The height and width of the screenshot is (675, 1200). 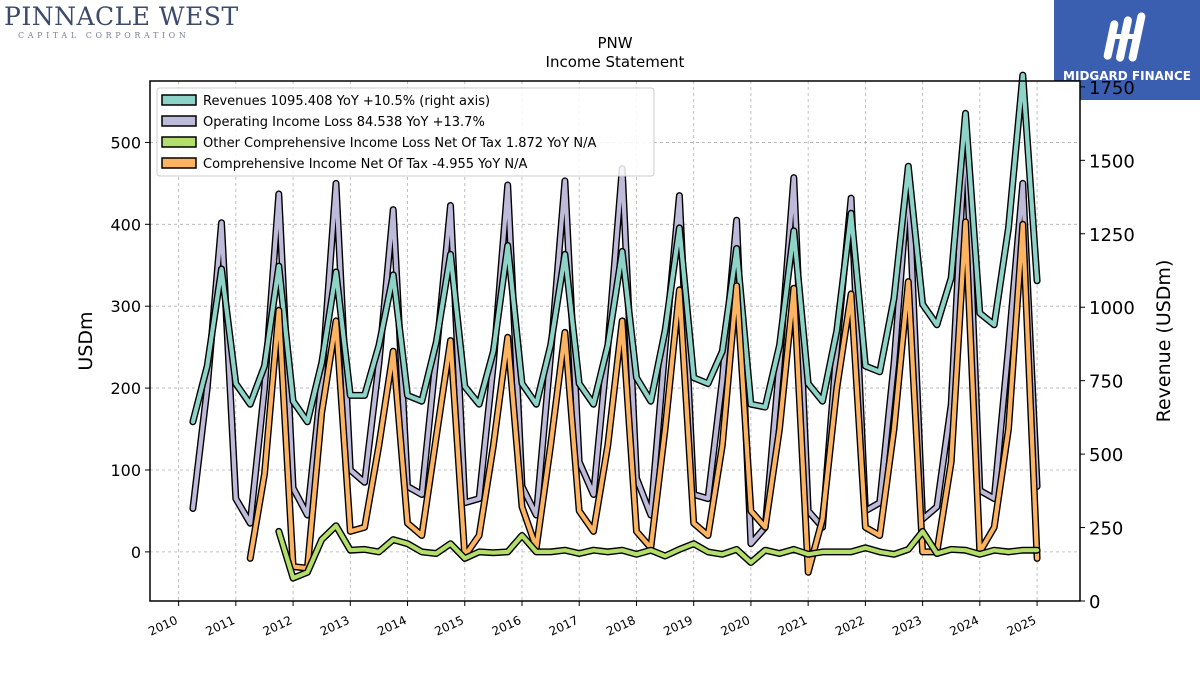 I want to click on logo-subtitle: CAPITAL CORPORATION, so click(x=104, y=35).